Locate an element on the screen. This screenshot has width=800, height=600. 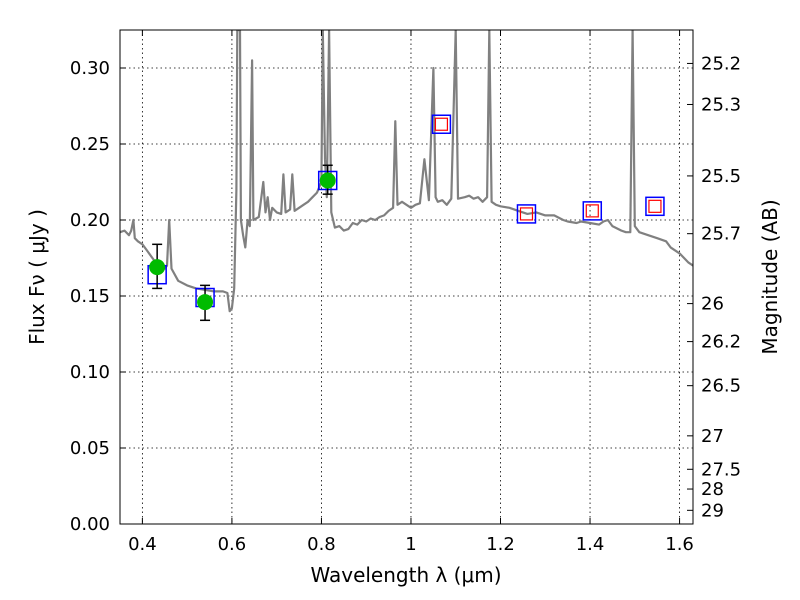
y-tick-label: 0.15 is located at coordinates (90, 296).